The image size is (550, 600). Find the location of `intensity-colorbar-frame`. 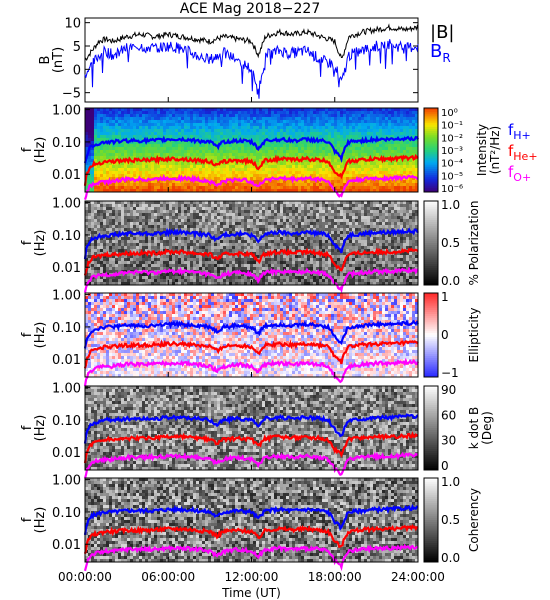

intensity-colorbar-frame is located at coordinates (431, 150).